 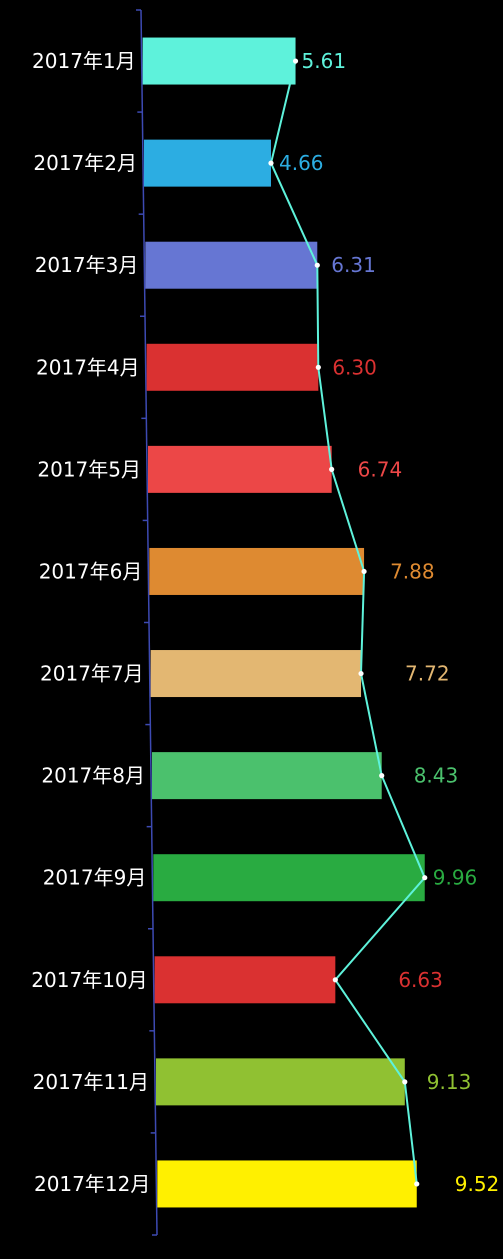 What do you see at coordinates (436, 776) in the screenshot?
I see `value-label: 8.43` at bounding box center [436, 776].